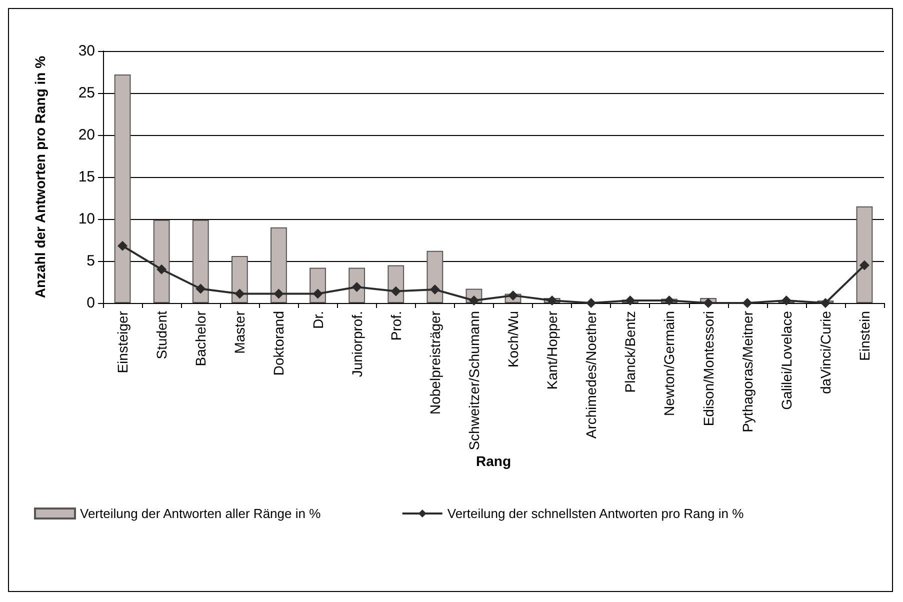  I want to click on x-tick-label: Einstein, so click(864, 336).